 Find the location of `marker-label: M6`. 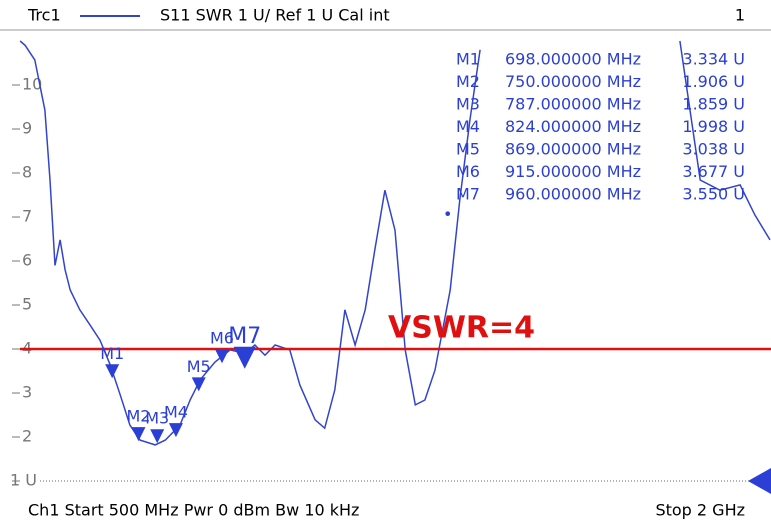

marker-label: M6 is located at coordinates (222, 338).